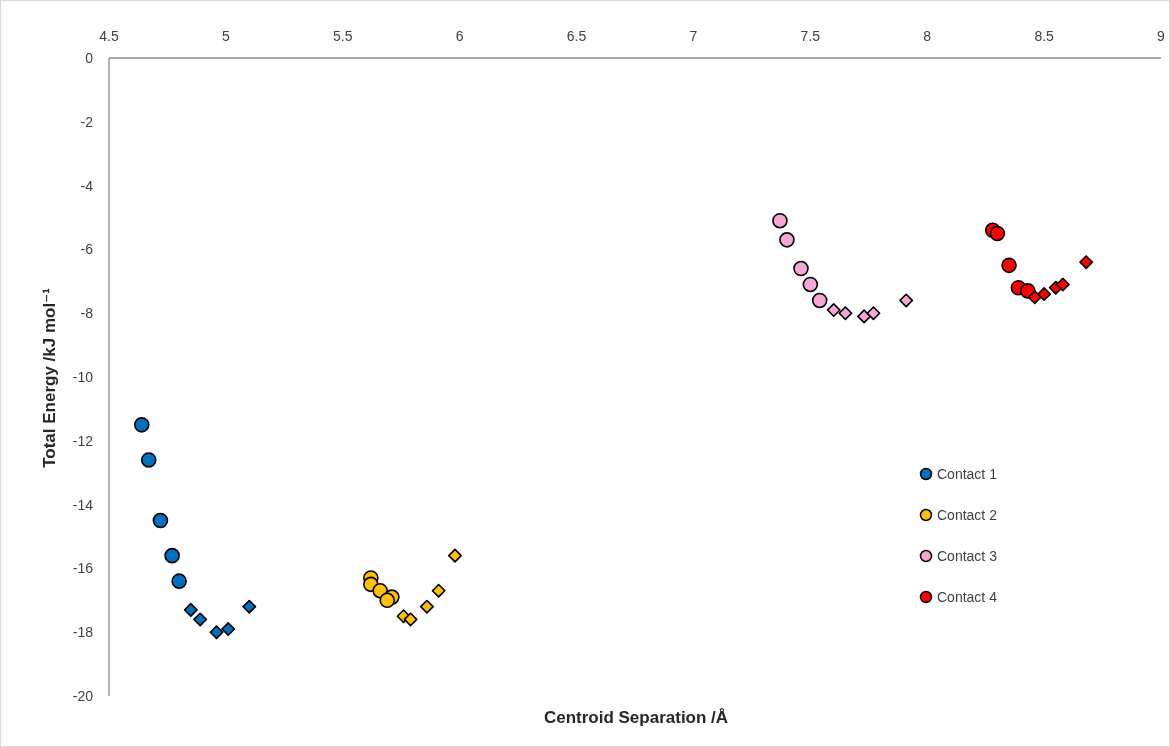 Image resolution: width=1170 pixels, height=747 pixels. What do you see at coordinates (967, 514) in the screenshot?
I see `legend-label: Contact 2` at bounding box center [967, 514].